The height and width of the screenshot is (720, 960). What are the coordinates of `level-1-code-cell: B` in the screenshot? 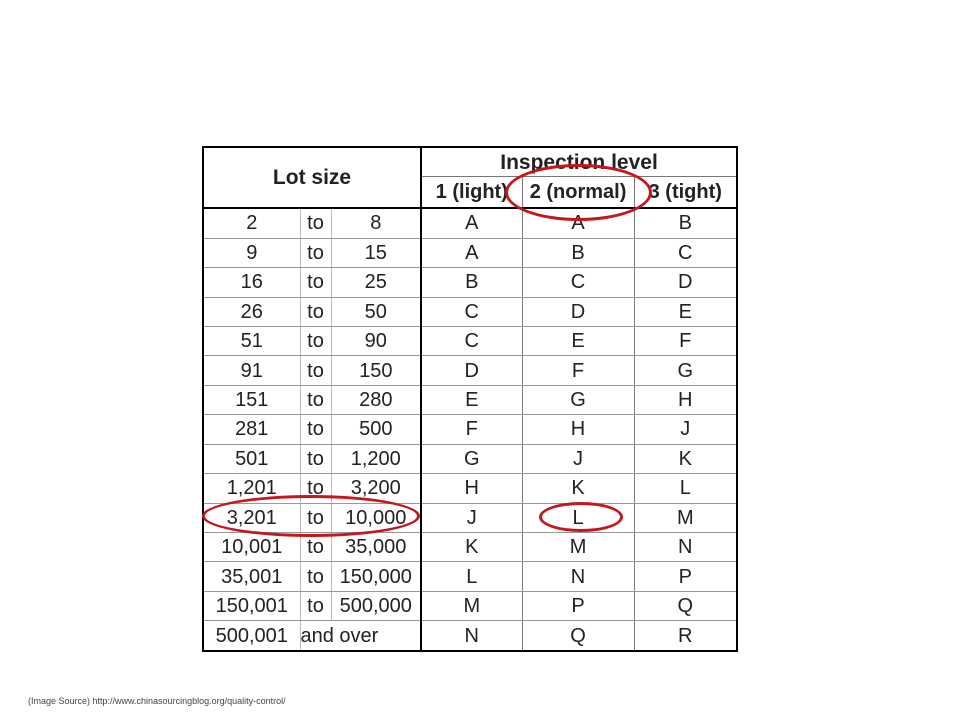 It's located at (472, 282).